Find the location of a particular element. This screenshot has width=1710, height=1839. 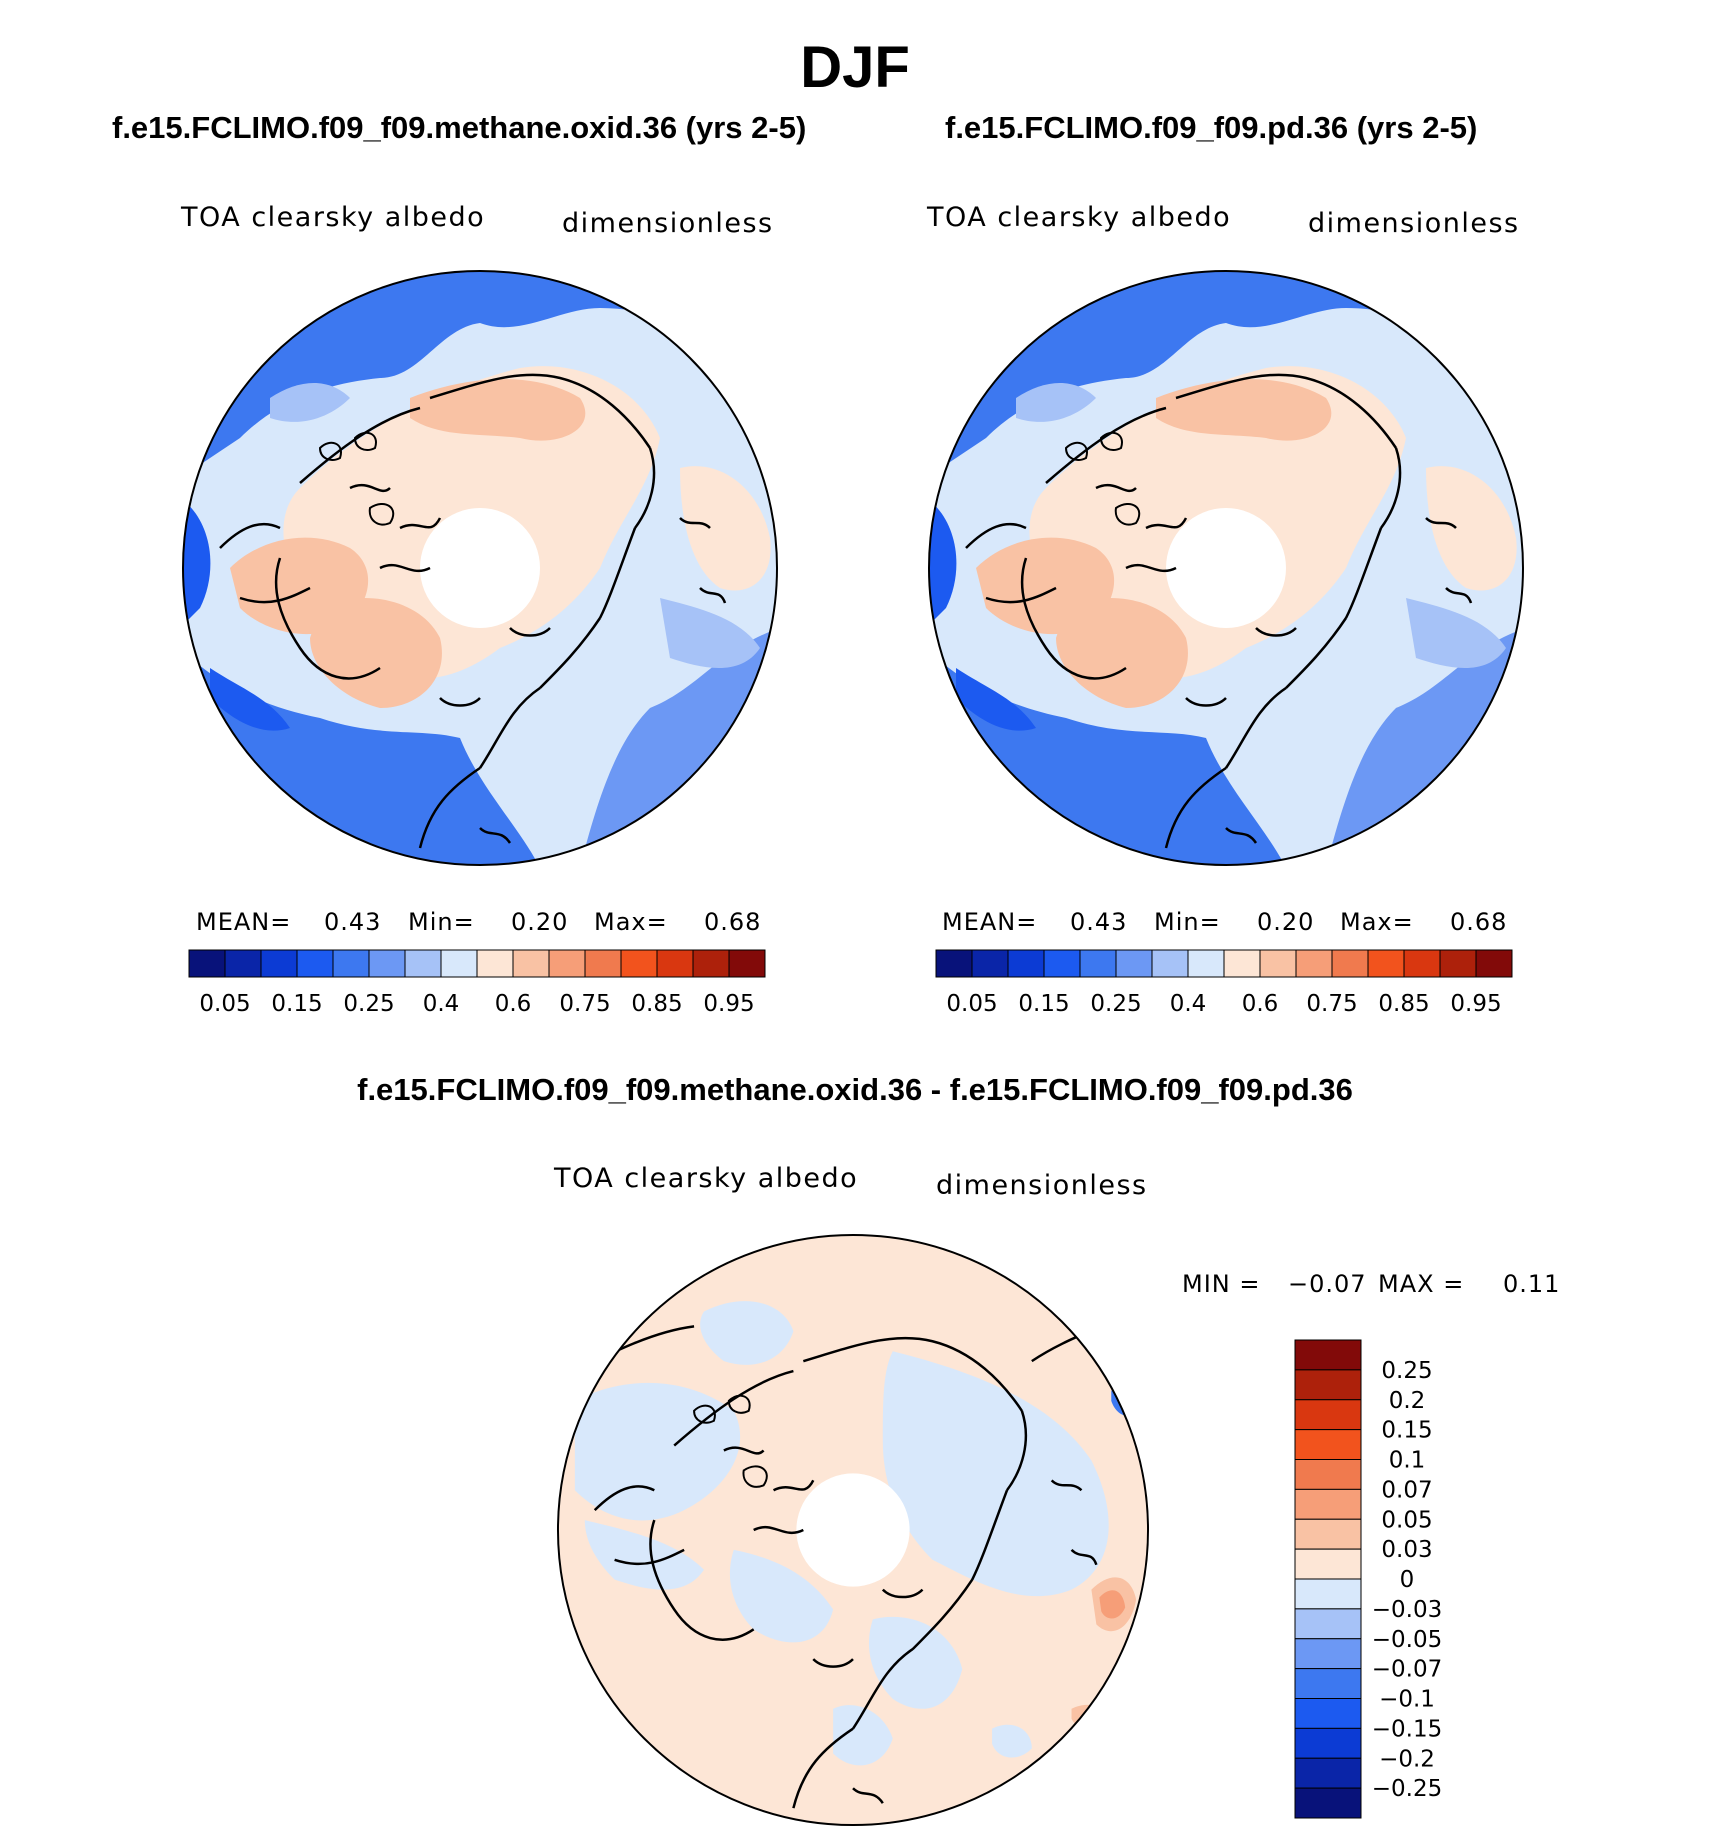

panel-2-max-label: Max= is located at coordinates (1377, 922).